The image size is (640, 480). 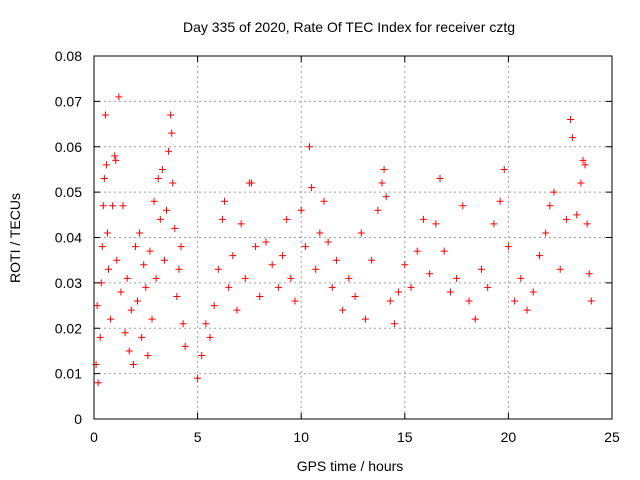 I want to click on x-axis-label: GPS time / hours, so click(x=350, y=466).